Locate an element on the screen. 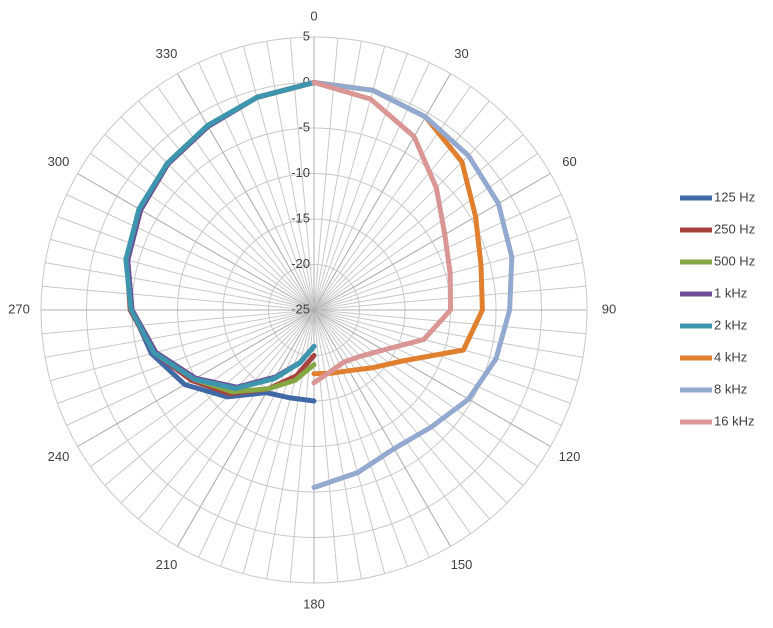  angle-label: 210 is located at coordinates (167, 564).